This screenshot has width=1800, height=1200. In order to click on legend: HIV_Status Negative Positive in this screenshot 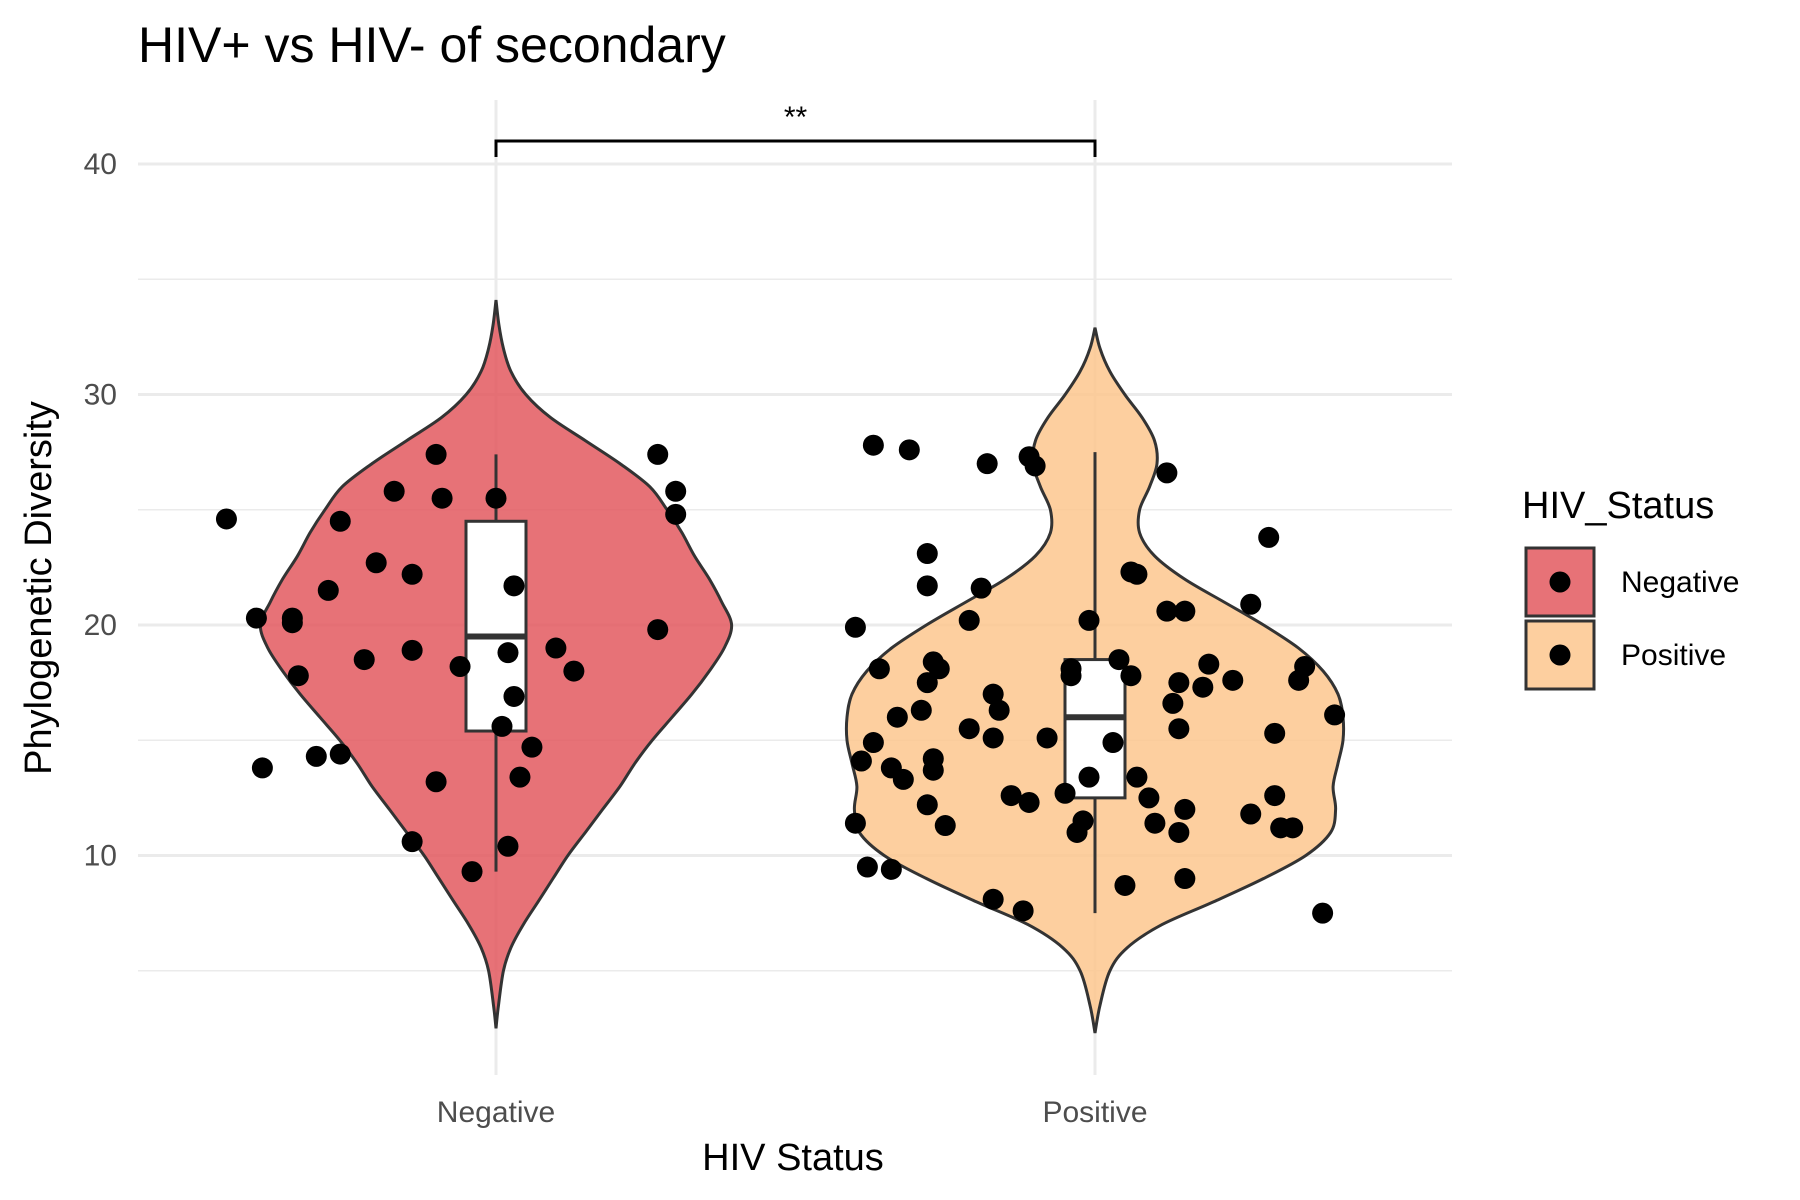, I will do `click(1630, 588)`.